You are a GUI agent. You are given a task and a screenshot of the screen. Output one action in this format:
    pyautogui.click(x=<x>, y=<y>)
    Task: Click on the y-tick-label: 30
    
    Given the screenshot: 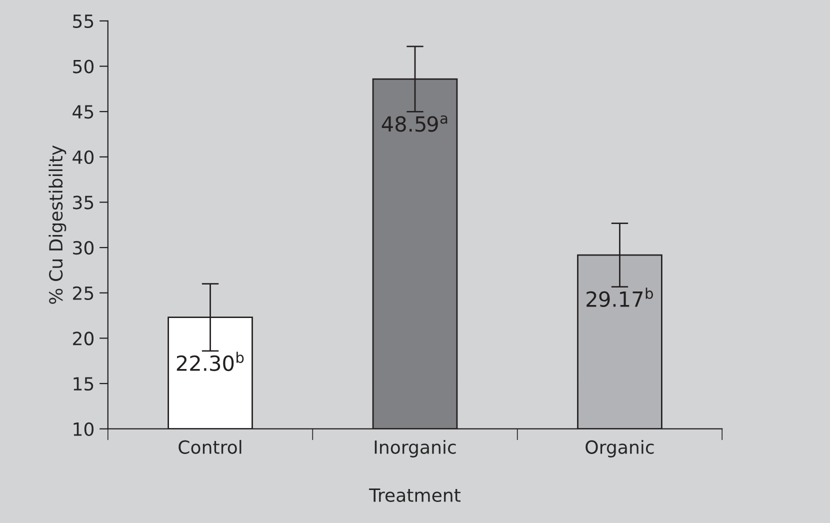 What is the action you would take?
    pyautogui.click(x=83, y=248)
    